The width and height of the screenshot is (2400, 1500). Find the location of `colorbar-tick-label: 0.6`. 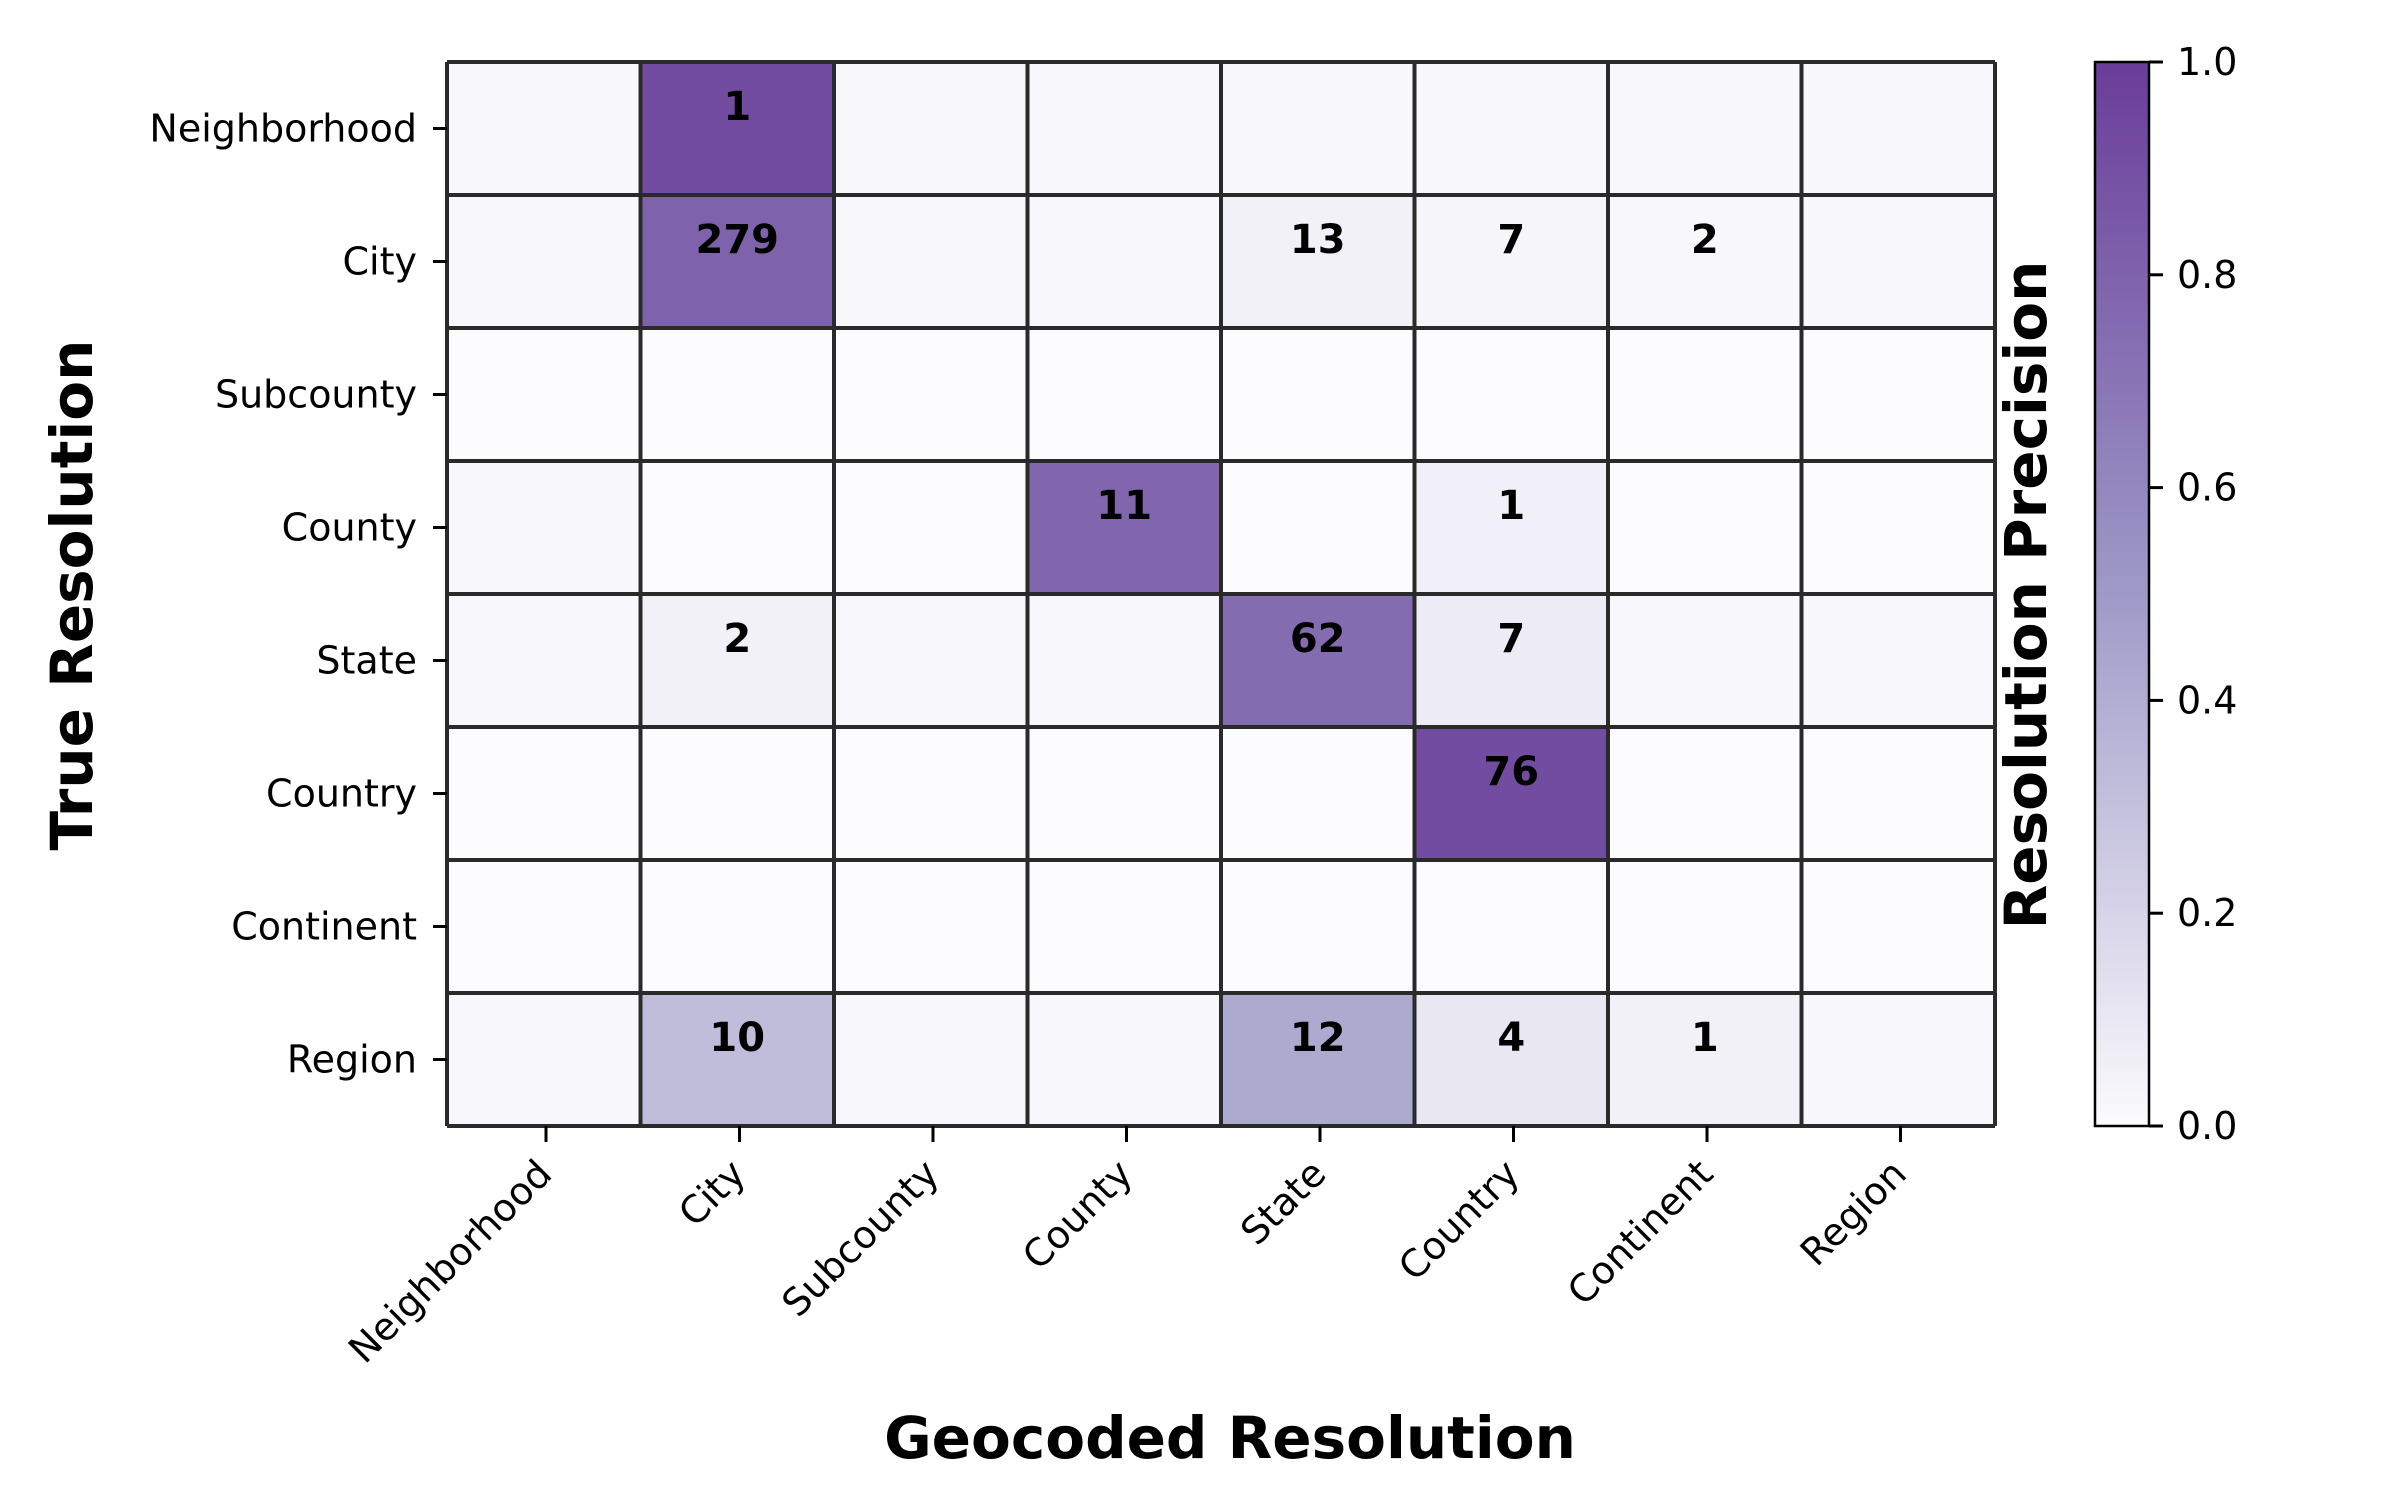

colorbar-tick-label: 0.6 is located at coordinates (2207, 488).